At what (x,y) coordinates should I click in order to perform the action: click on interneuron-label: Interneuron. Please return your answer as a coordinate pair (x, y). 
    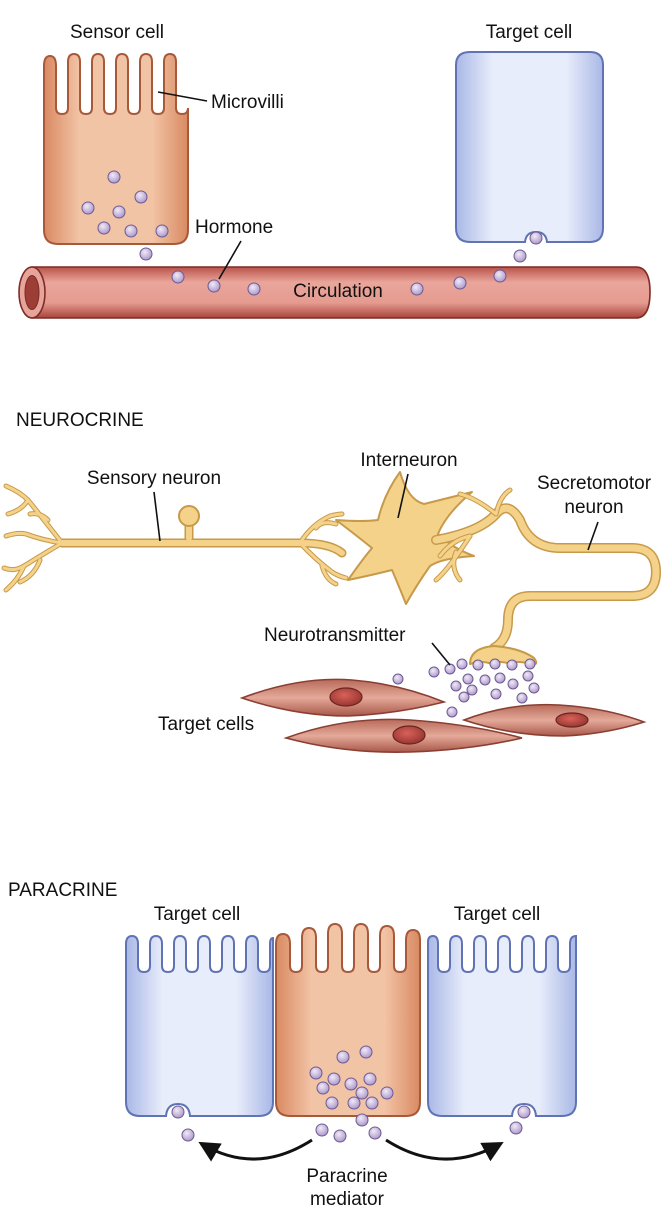
    Looking at the image, I should click on (408, 460).